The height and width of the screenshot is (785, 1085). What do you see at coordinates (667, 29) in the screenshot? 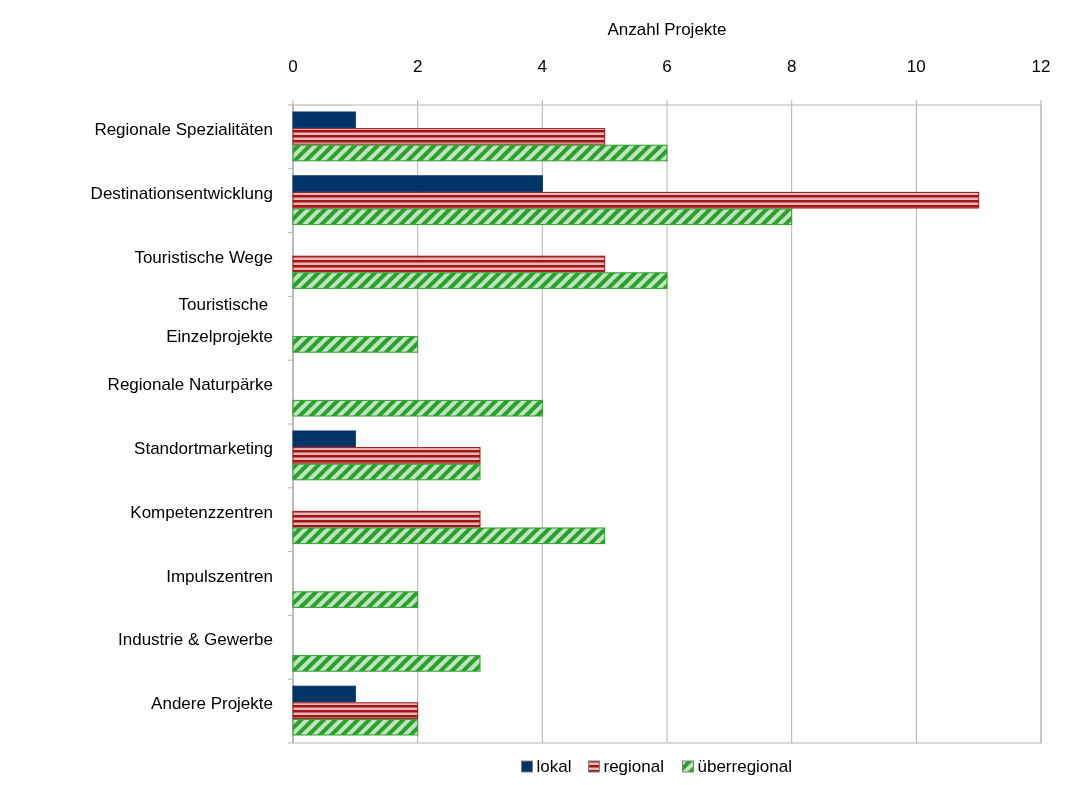
I see `x-axis-title: Anzahl Projekte` at bounding box center [667, 29].